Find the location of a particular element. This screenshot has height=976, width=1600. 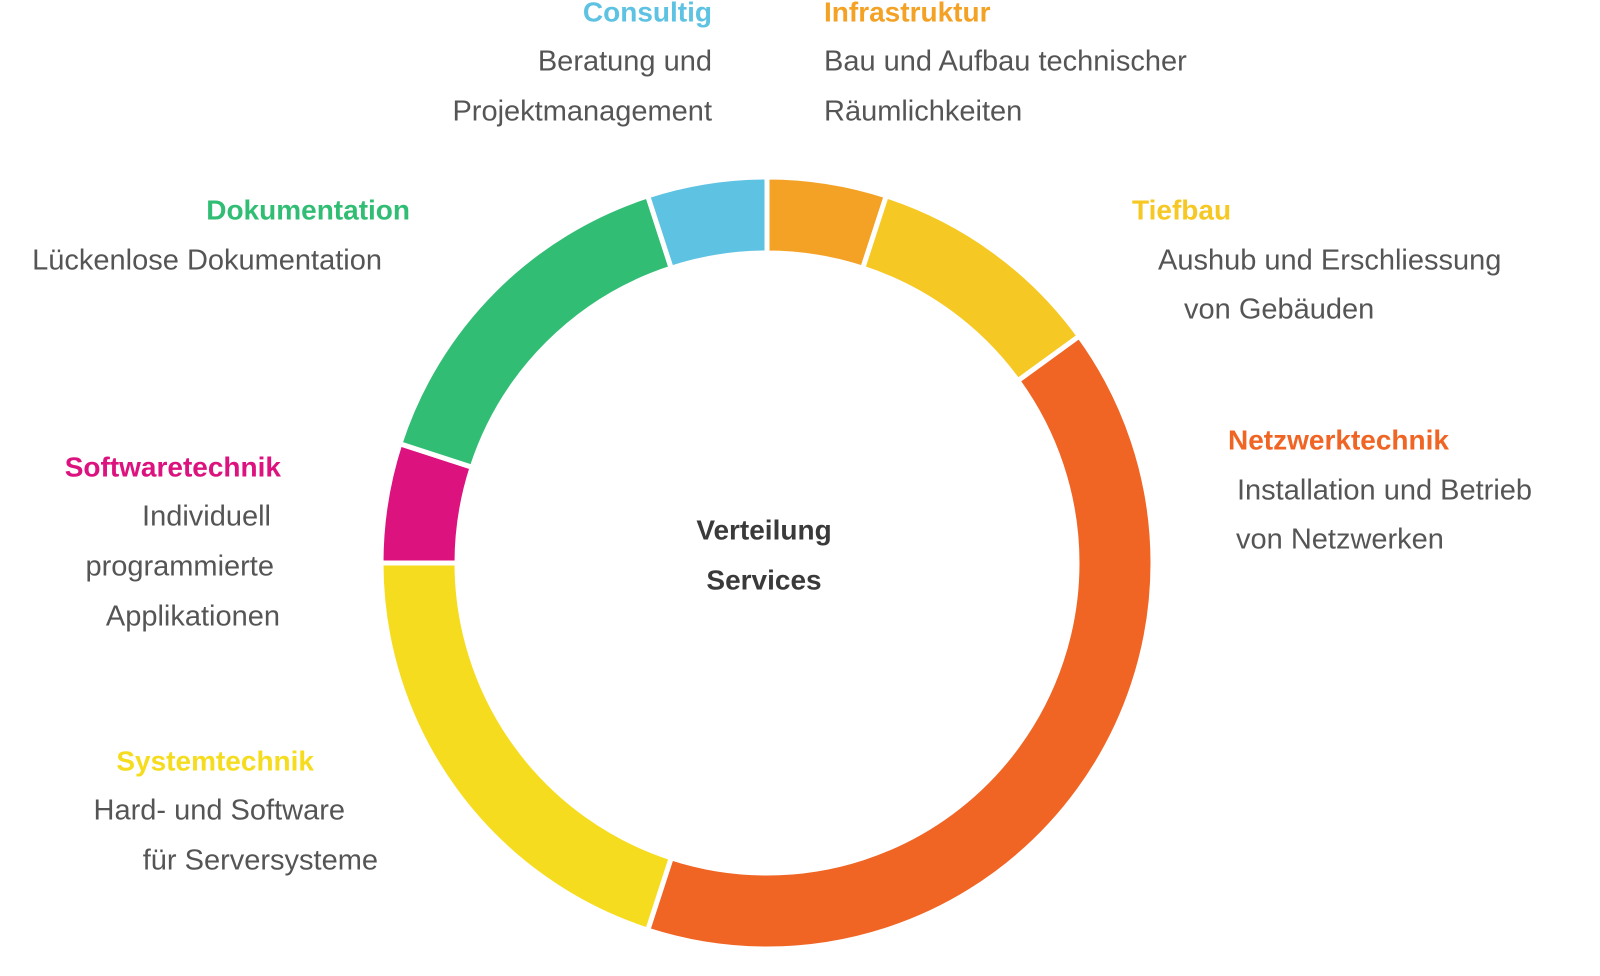

category-title: Netzwerktechnik is located at coordinates (1338, 439).